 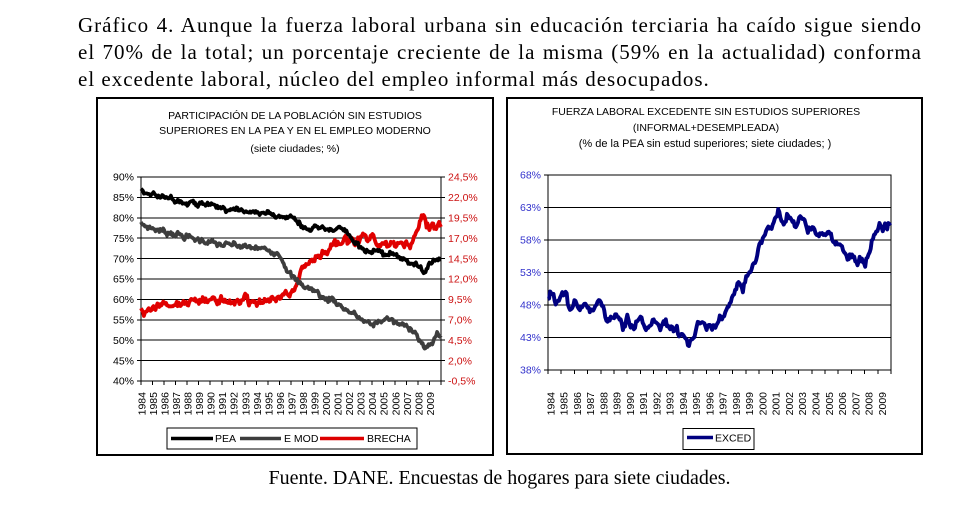 I want to click on svg-text: 4,5%, so click(x=460, y=341).